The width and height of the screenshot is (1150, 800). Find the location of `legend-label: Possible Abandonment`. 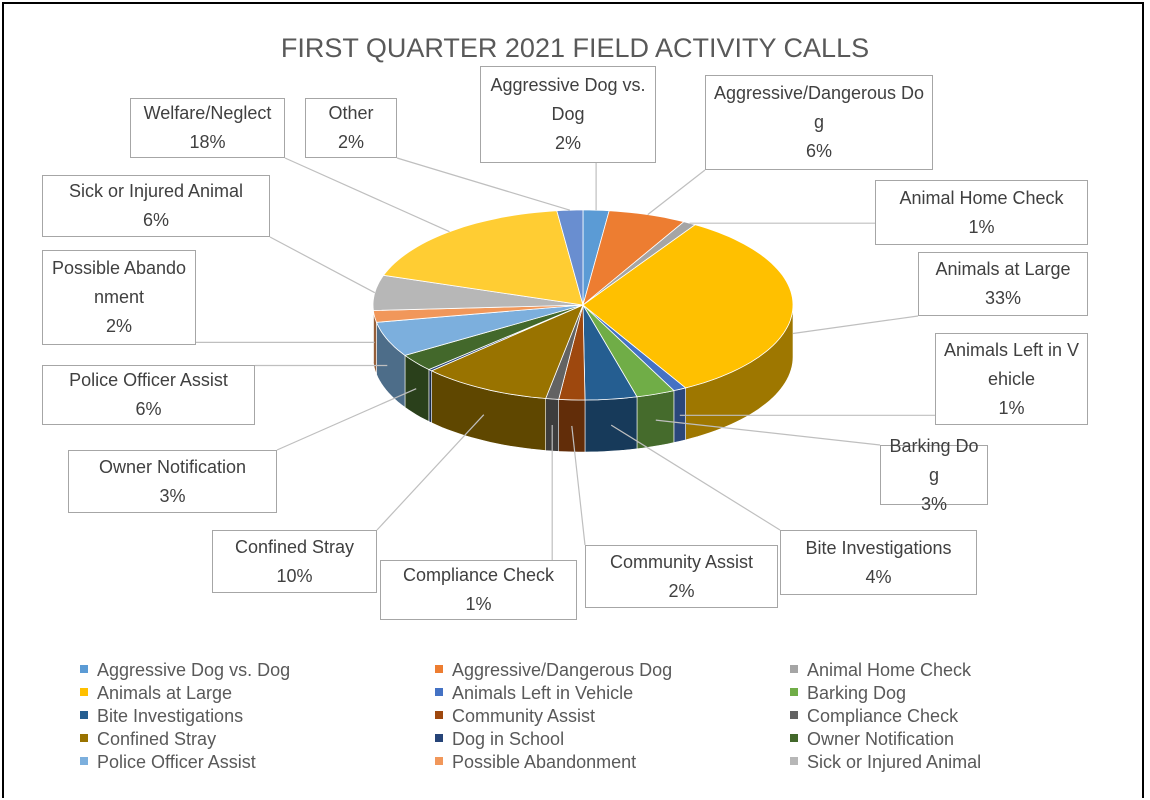

legend-label: Possible Abandonment is located at coordinates (544, 762).